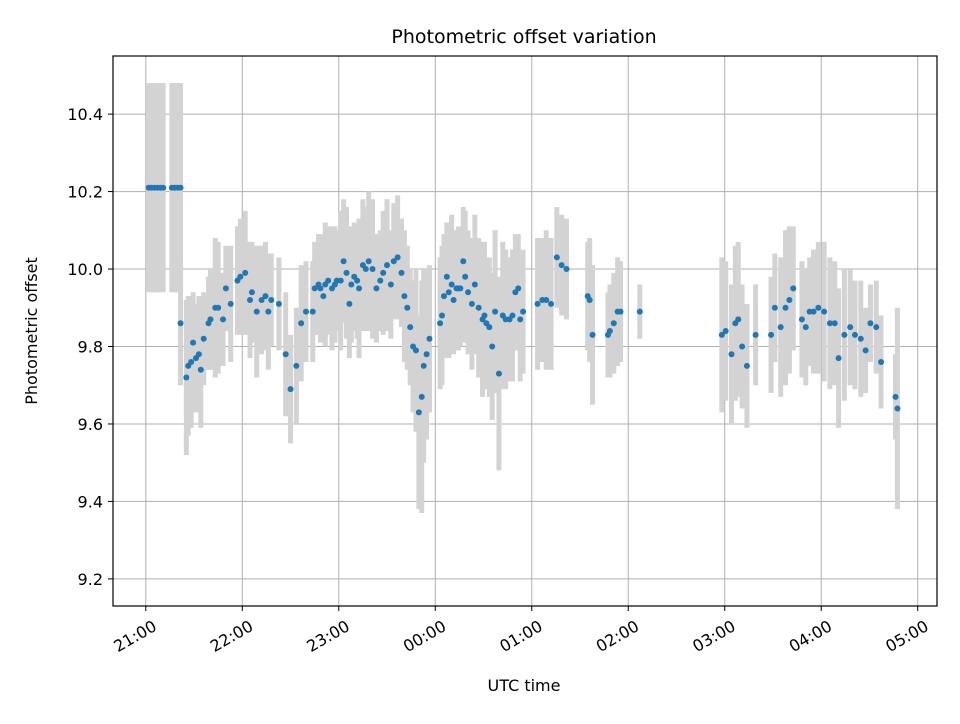  Describe the element at coordinates (524, 685) in the screenshot. I see `x-axis-label: UTC time` at that location.